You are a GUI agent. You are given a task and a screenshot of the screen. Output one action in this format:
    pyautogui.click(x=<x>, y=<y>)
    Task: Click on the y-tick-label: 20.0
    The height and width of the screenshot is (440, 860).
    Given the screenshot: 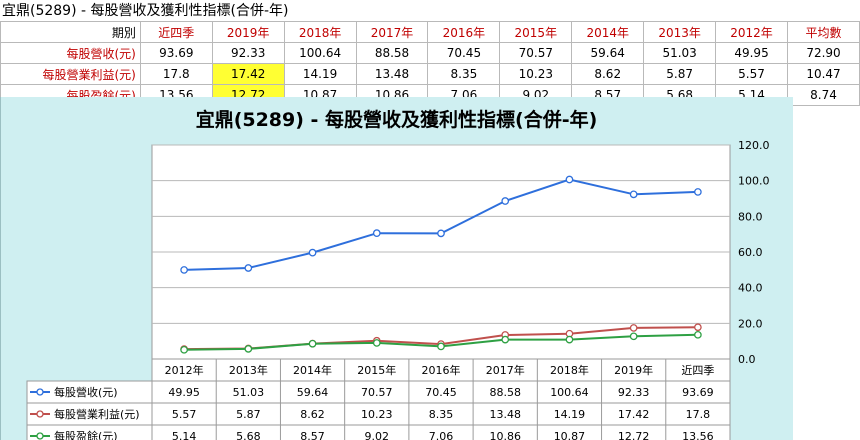 What is the action you would take?
    pyautogui.click(x=750, y=323)
    